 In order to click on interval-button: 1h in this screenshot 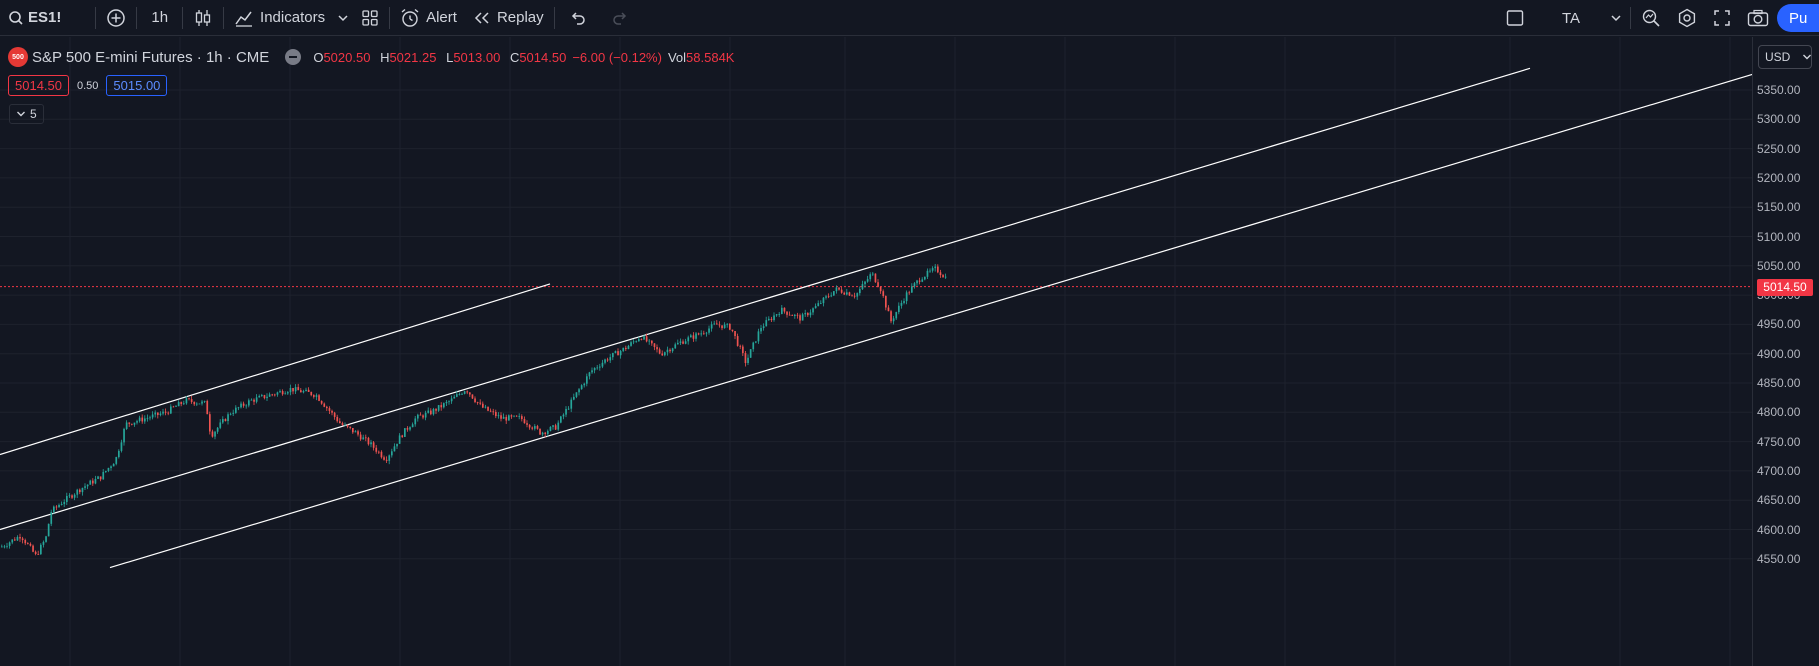, I will do `click(160, 17)`.